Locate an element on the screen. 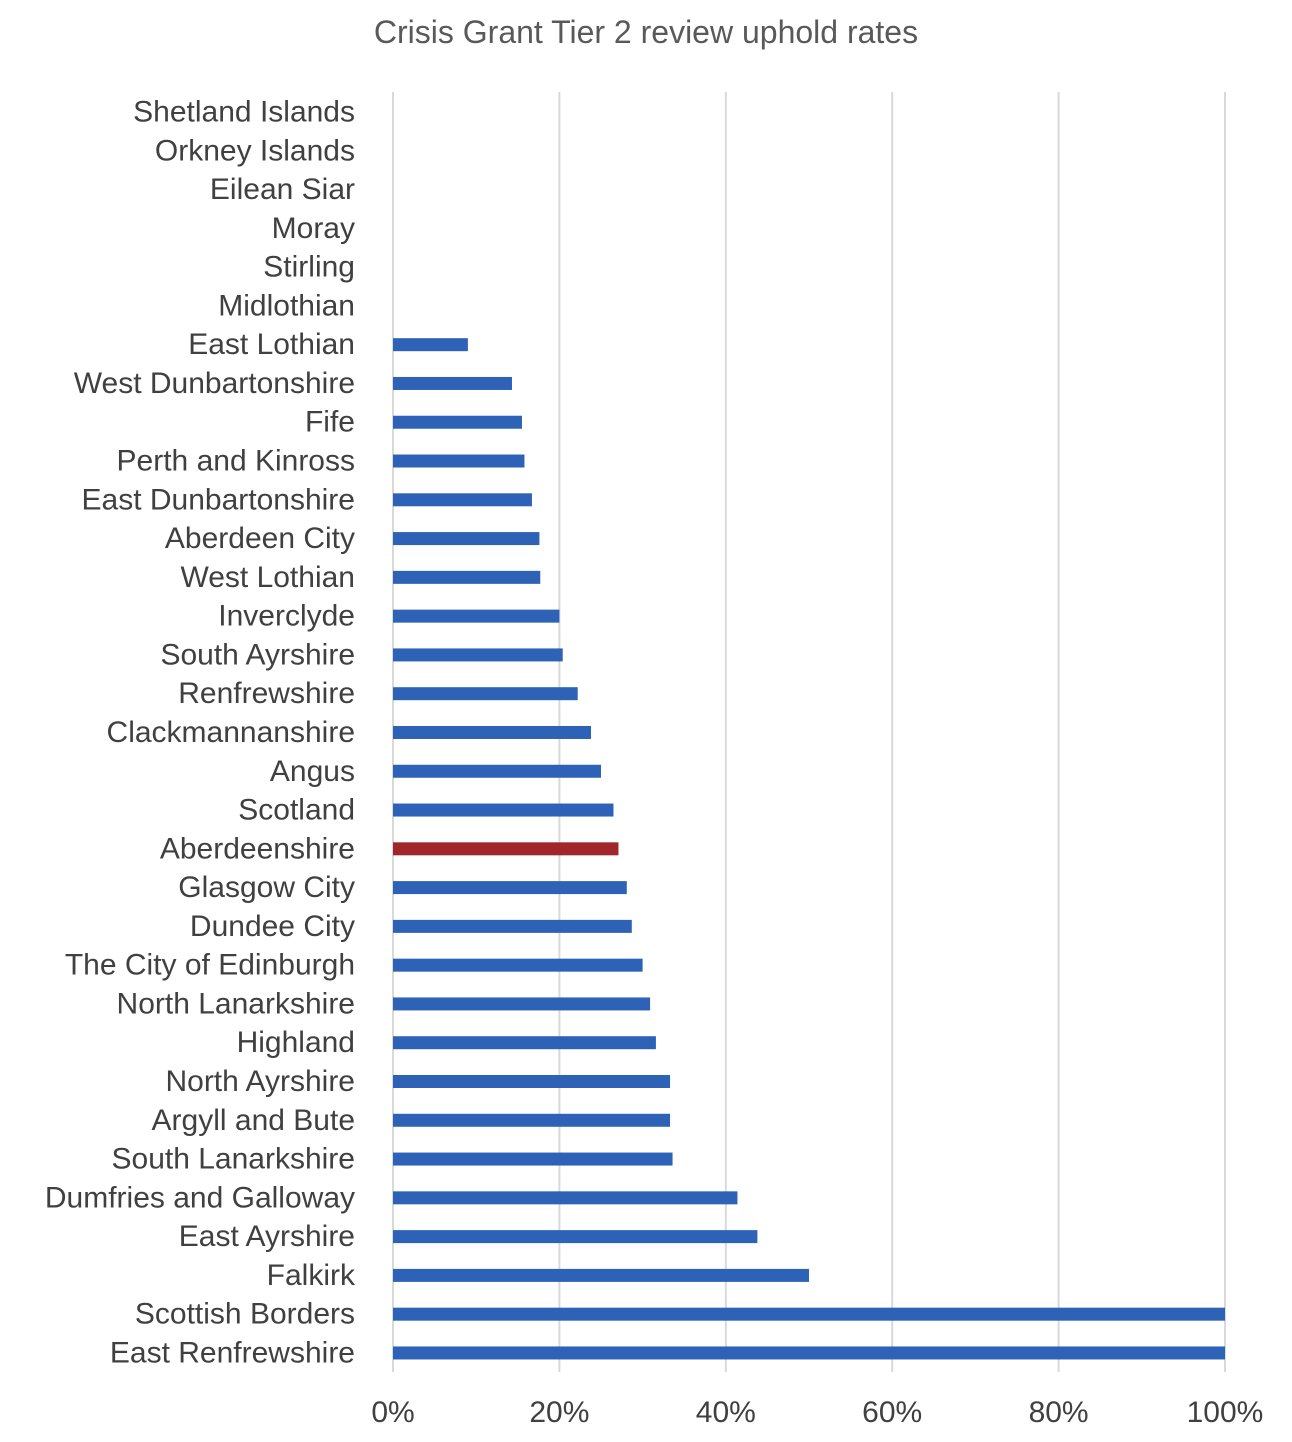 This screenshot has height=1442, width=1292. category-label: Renfrewshire is located at coordinates (266, 693).